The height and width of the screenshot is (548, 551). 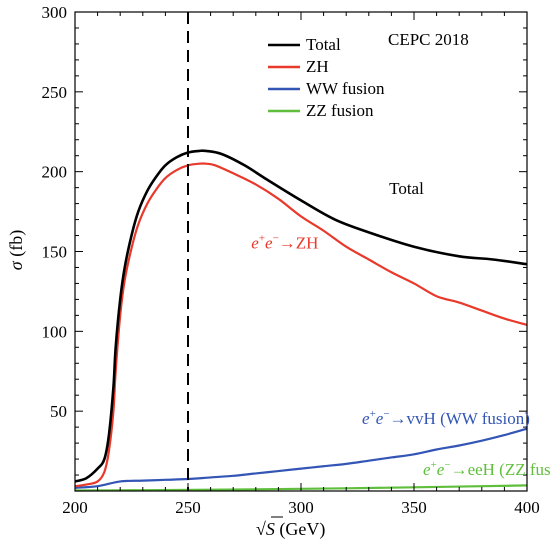 I want to click on y-axis-label-var: σ, so click(x=16, y=265).